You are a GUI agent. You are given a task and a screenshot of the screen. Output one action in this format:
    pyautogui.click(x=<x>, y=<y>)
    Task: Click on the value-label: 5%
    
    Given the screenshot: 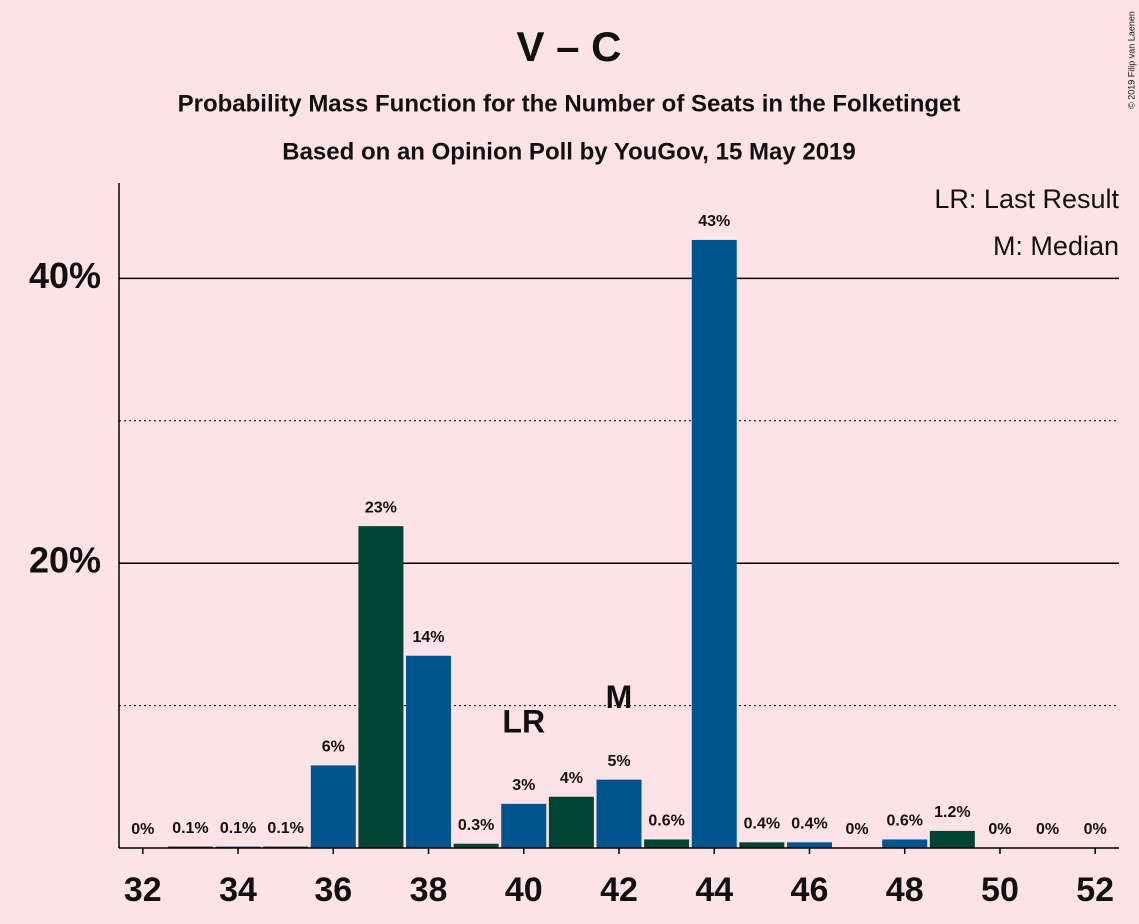 What is the action you would take?
    pyautogui.click(x=618, y=761)
    